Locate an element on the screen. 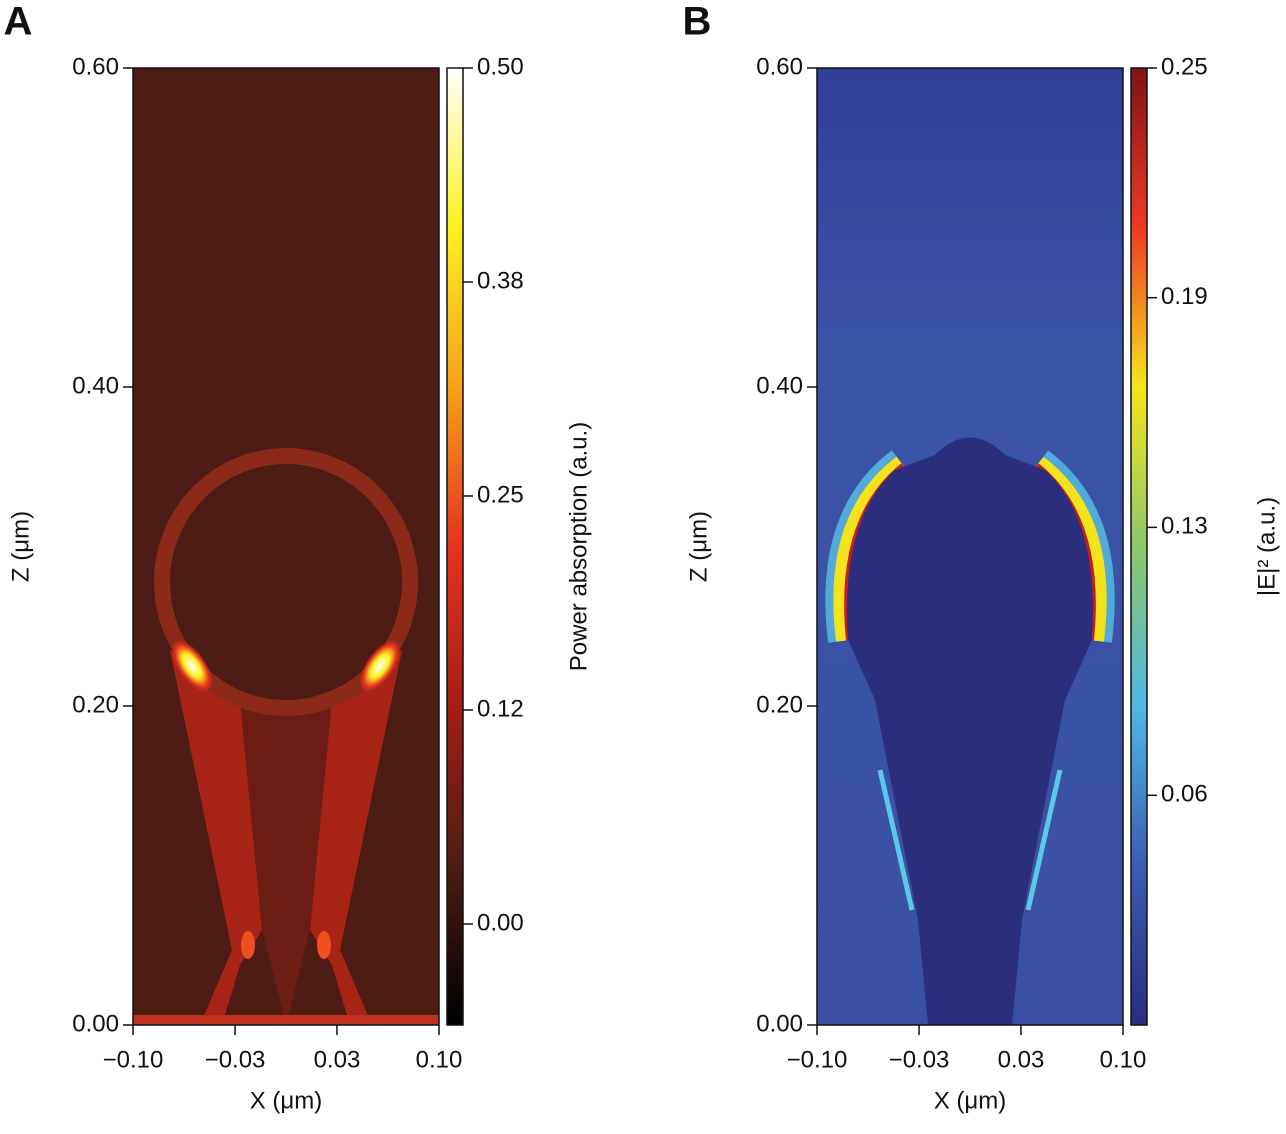  colorbar-tick-label: 0.12 is located at coordinates (500, 708).